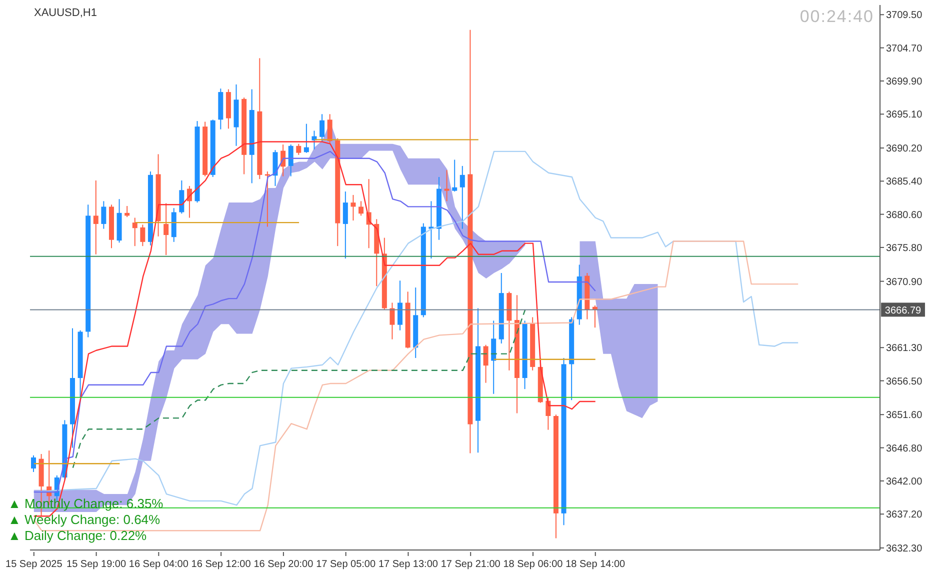 This screenshot has width=926, height=572. What do you see at coordinates (904, 282) in the screenshot?
I see `y-tick-label: 3670.90` at bounding box center [904, 282].